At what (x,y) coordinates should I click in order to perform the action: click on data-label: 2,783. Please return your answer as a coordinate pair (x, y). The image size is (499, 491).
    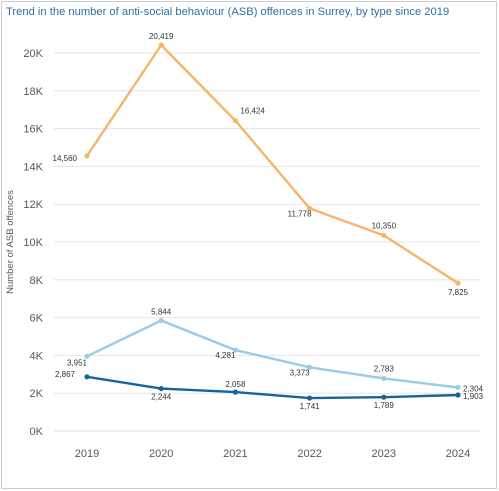
    Looking at the image, I should click on (384, 368).